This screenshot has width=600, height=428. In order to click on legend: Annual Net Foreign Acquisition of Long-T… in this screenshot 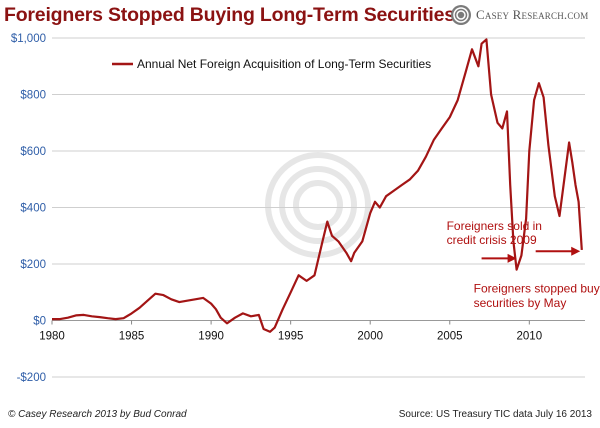, I will do `click(271, 64)`.